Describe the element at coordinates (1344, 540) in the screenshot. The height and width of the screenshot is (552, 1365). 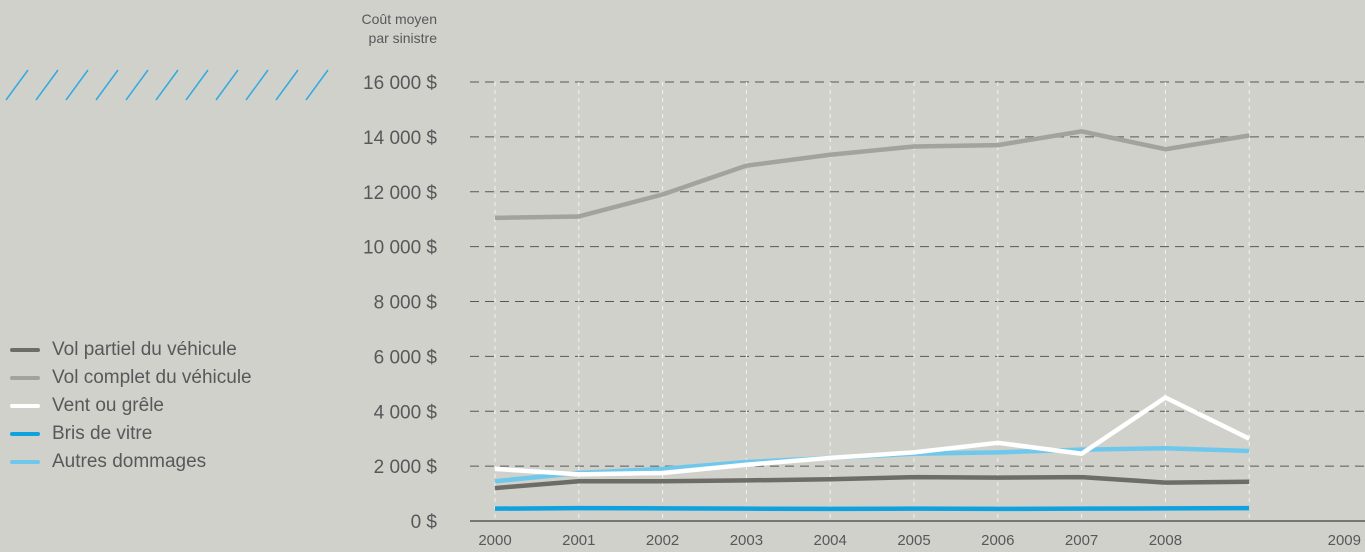
I see `x-tick-label: 2009` at that location.